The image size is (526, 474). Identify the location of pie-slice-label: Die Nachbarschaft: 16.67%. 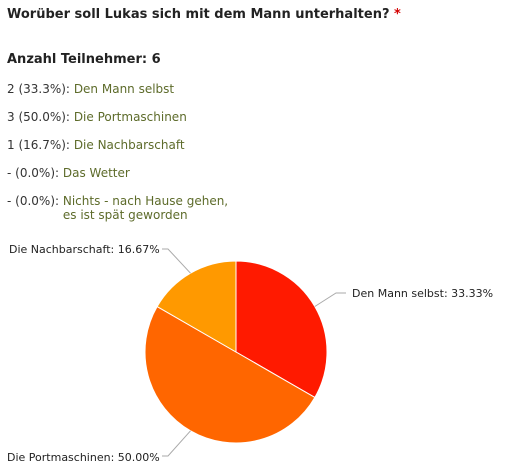
(84, 249).